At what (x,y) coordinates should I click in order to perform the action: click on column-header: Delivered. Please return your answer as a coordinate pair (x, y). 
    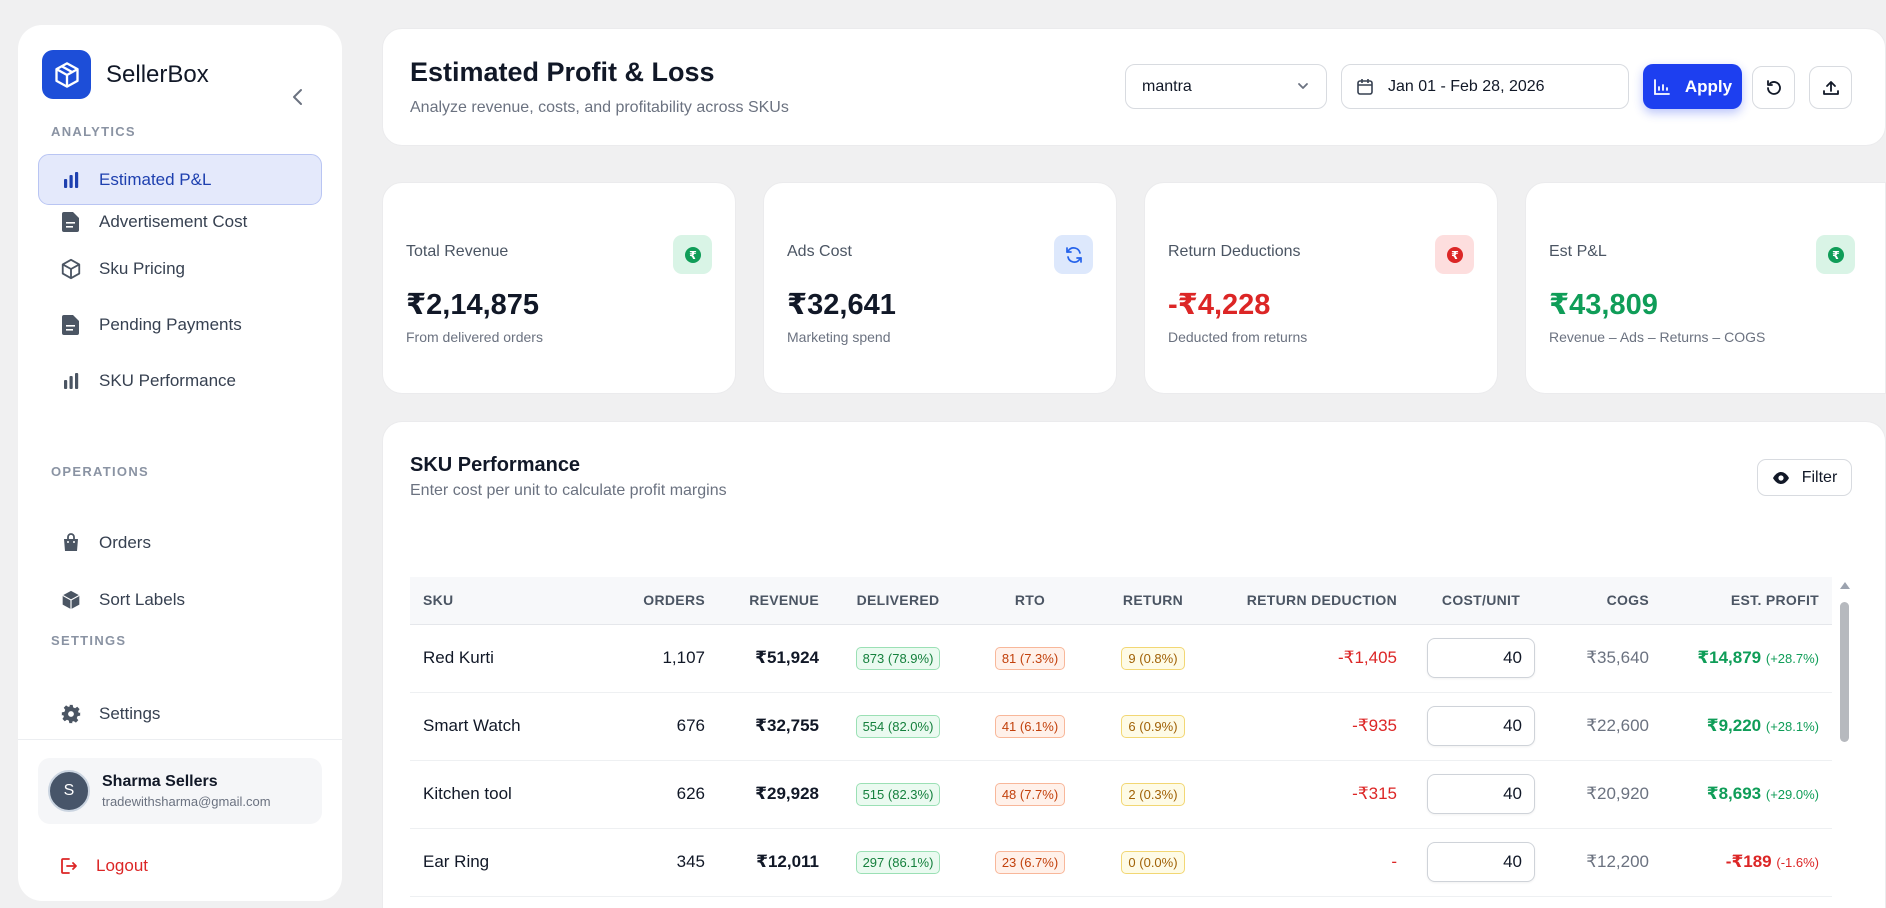
    Looking at the image, I should click on (898, 601).